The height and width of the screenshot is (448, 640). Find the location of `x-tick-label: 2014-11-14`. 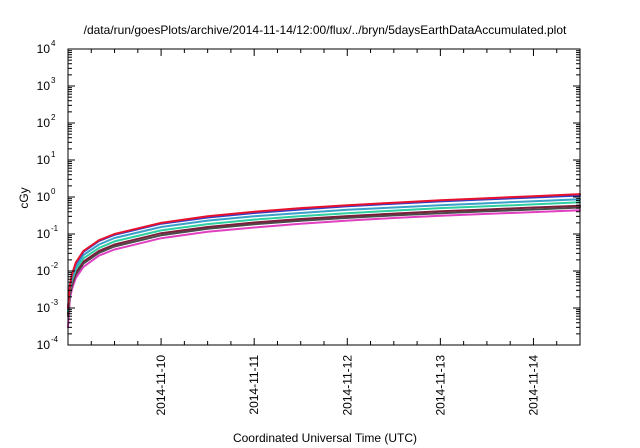

x-tick-label: 2014-11-14 is located at coordinates (533, 385).